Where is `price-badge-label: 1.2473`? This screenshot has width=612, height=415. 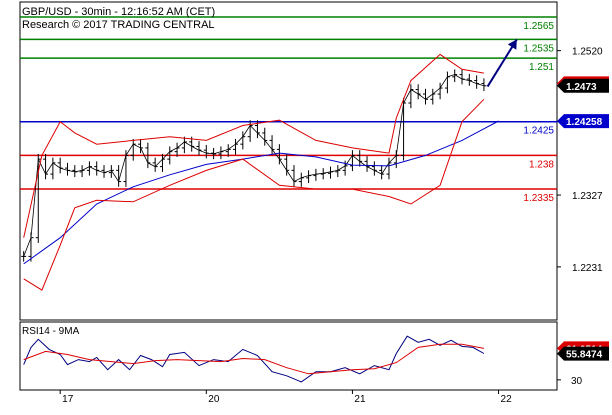
price-badge-label: 1.2473 is located at coordinates (581, 87).